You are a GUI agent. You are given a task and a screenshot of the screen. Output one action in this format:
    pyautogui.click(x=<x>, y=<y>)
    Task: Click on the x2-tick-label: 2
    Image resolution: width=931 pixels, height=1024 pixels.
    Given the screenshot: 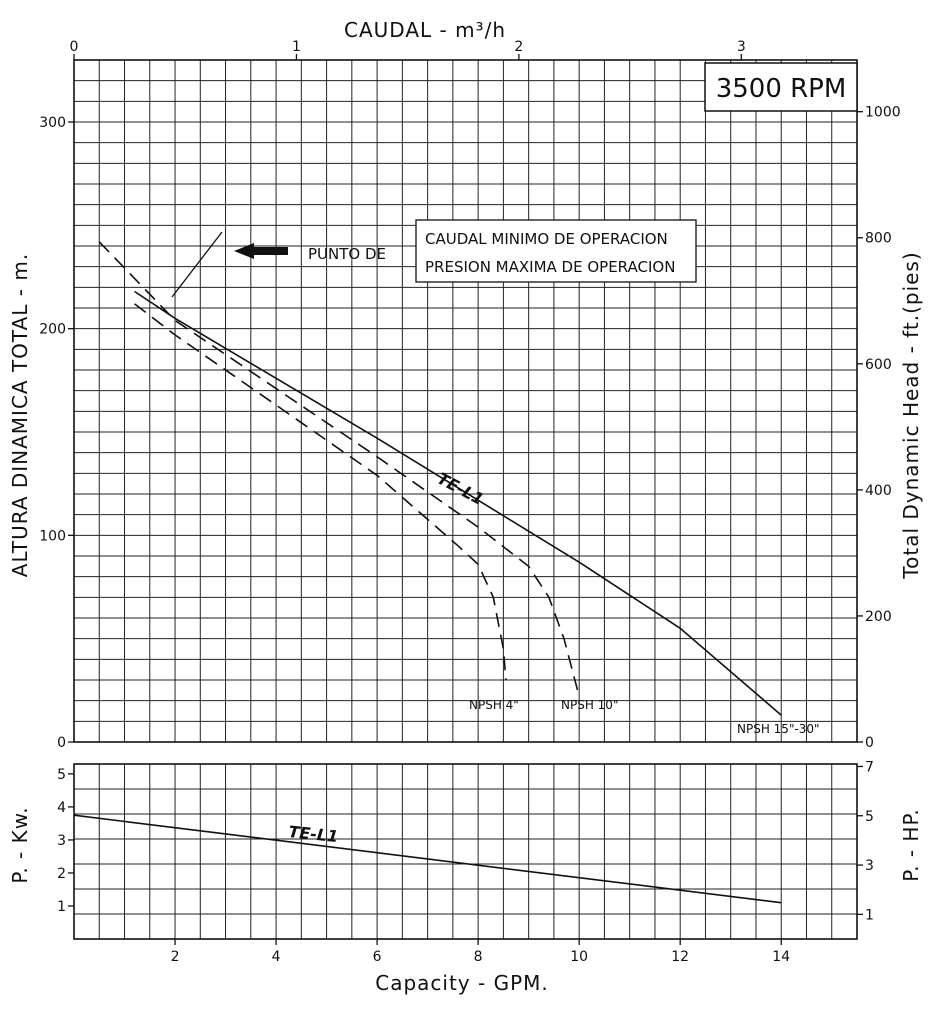 What is the action you would take?
    pyautogui.click(x=518, y=47)
    